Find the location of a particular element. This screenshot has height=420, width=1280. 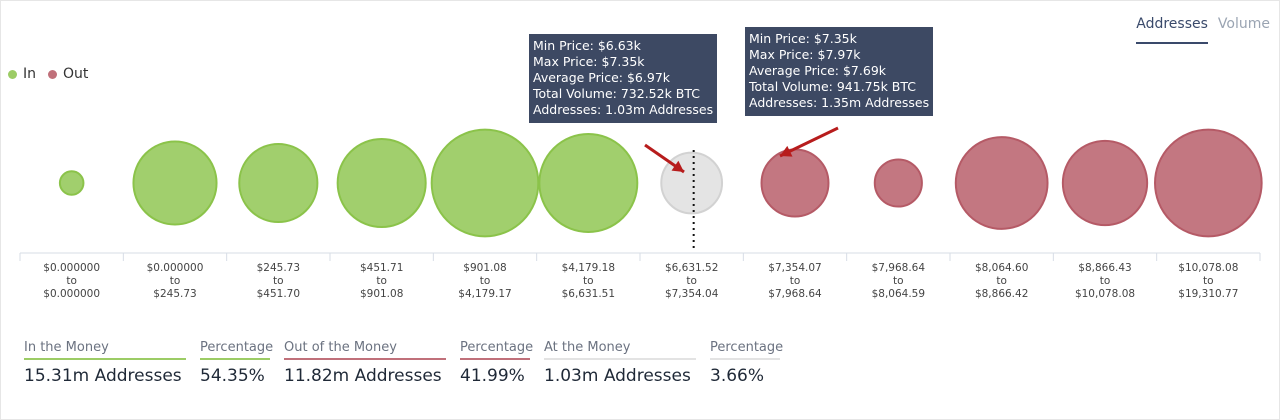

chart-legend: In Out is located at coordinates (48, 74).